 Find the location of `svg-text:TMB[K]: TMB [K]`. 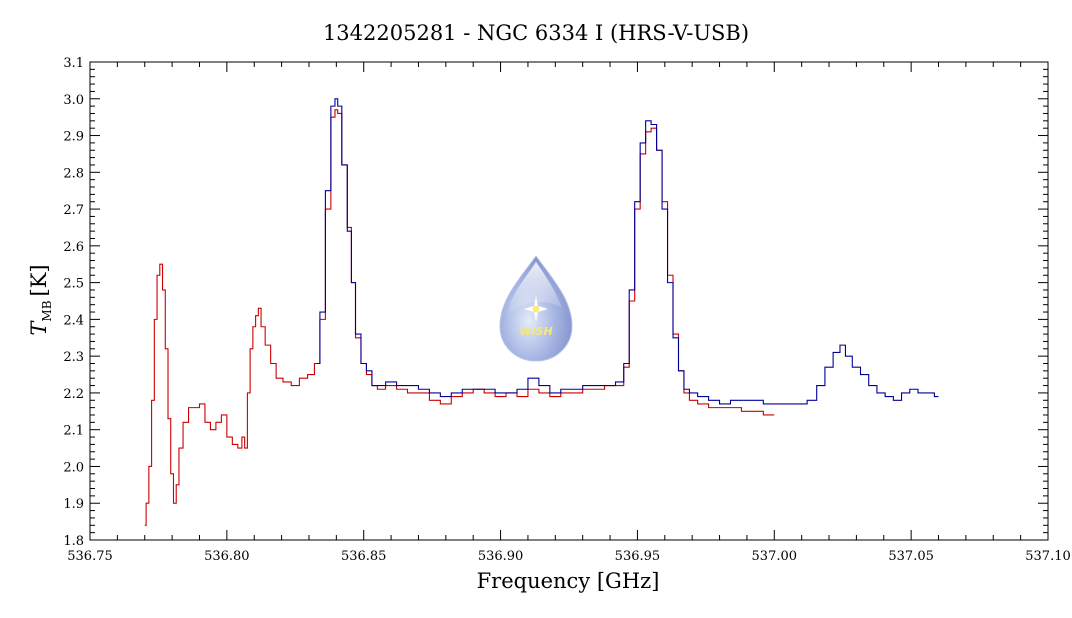

svg-text:TMB[K]: TMB [K] is located at coordinates (40, 299).